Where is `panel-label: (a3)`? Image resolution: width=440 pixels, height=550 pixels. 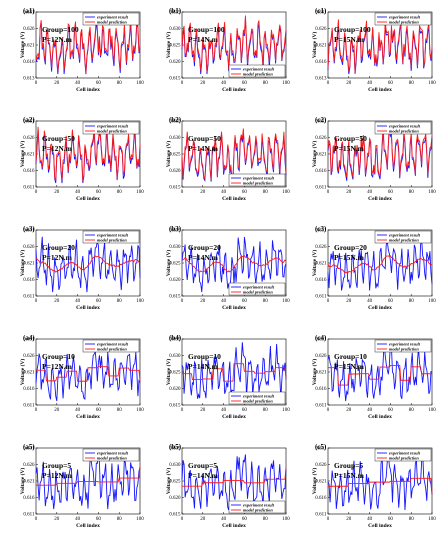
panel-label: (a3) is located at coordinates (29, 229).